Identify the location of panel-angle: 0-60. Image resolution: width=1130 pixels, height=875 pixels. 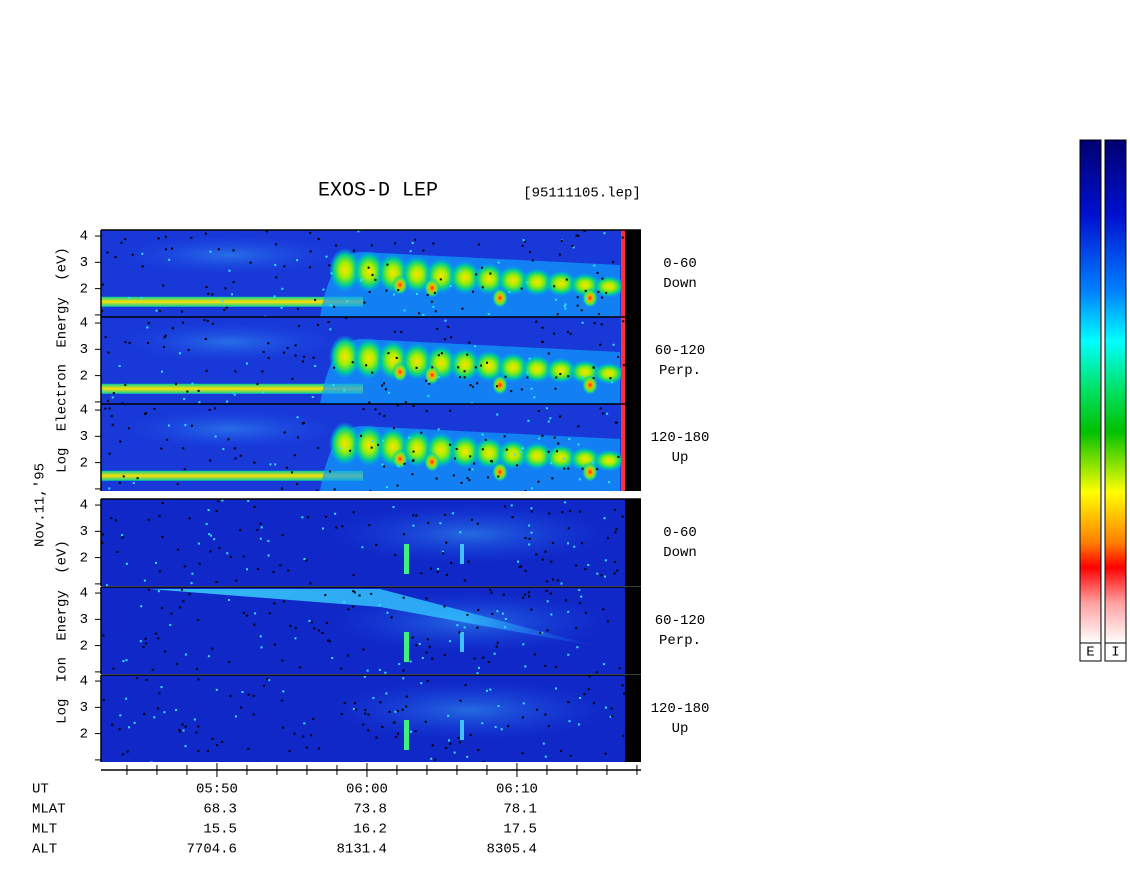
(680, 533).